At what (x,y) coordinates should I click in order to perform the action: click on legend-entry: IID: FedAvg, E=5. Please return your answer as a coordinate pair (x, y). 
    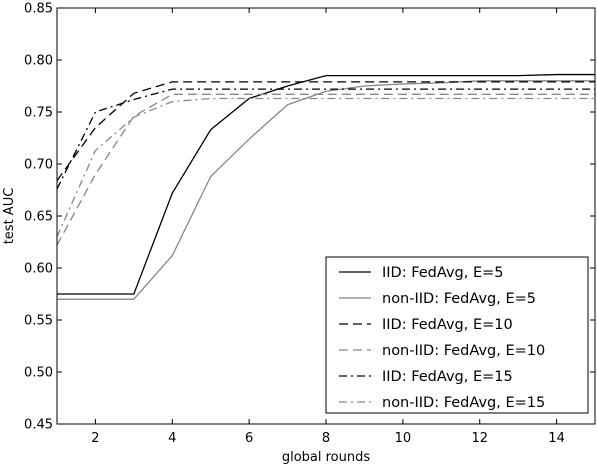
    Looking at the image, I should click on (421, 273).